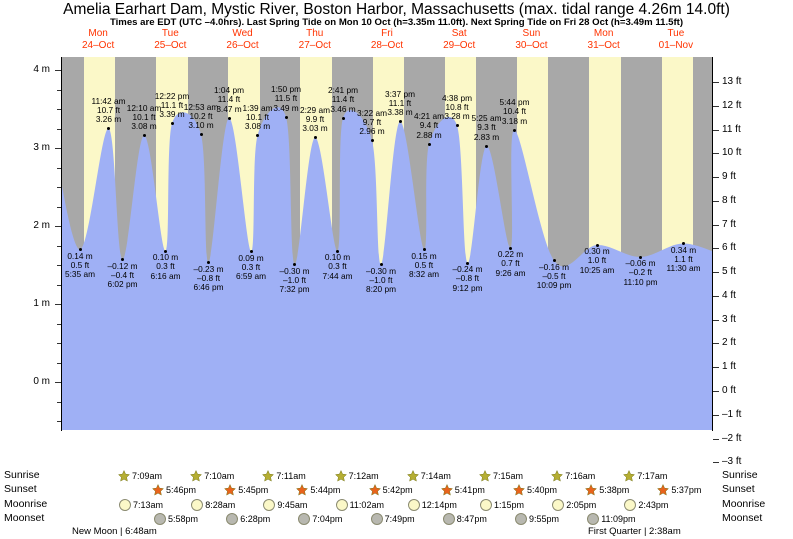 The height and width of the screenshot is (539, 793). I want to click on moonset-event-7: 11:09pm, so click(611, 519).